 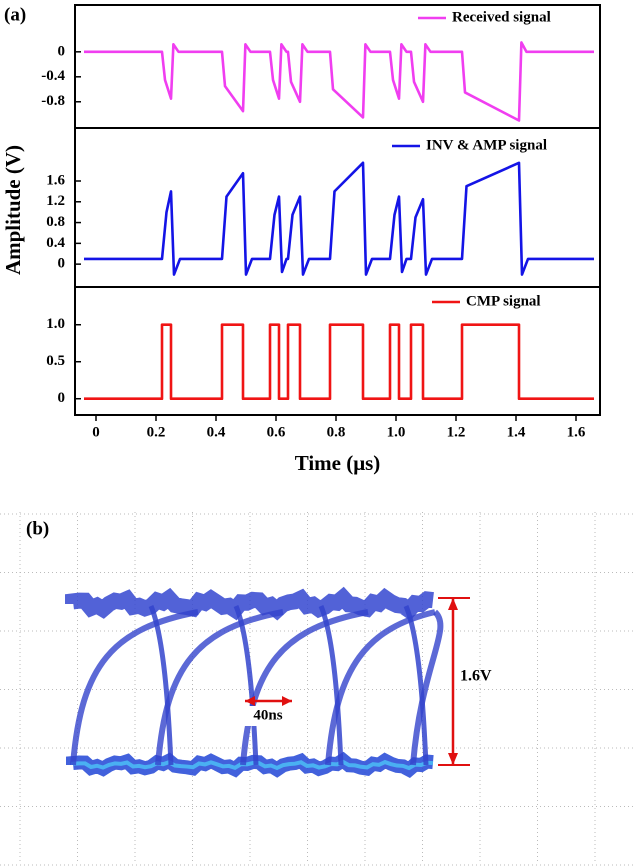 I want to click on arrow-head, so click(x=268, y=701).